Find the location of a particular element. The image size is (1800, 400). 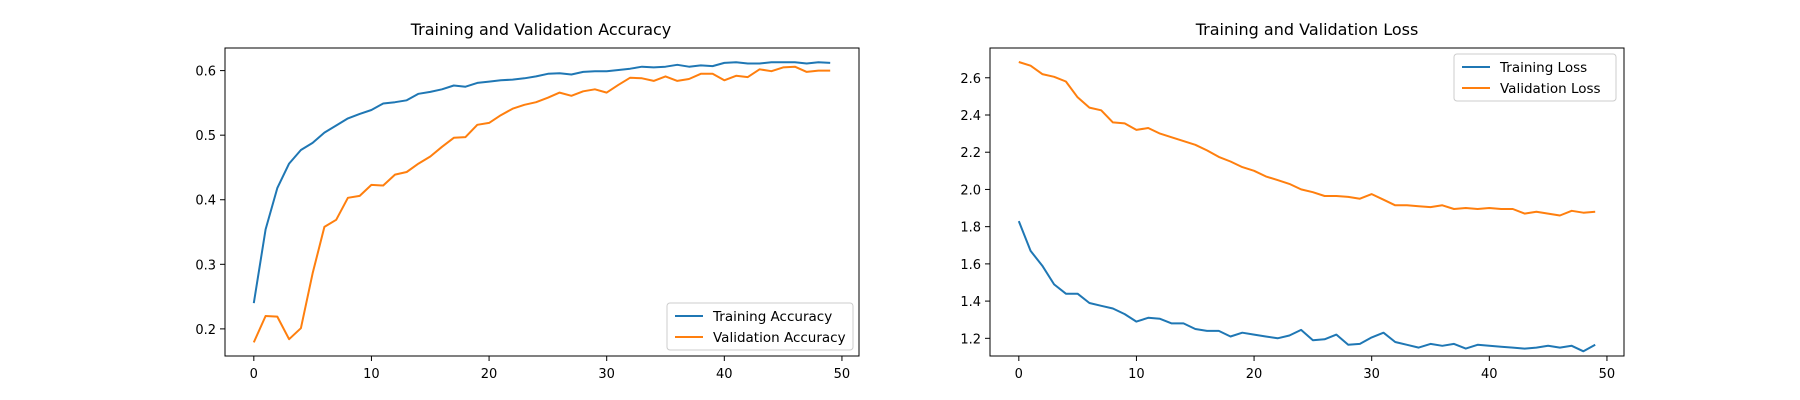

accuracy-x-tick-label: 0 is located at coordinates (254, 374).